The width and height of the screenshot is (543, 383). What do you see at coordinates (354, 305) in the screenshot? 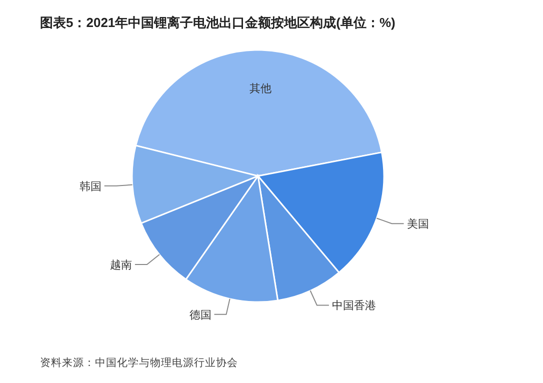
I see `slice-label: 中国香港` at bounding box center [354, 305].